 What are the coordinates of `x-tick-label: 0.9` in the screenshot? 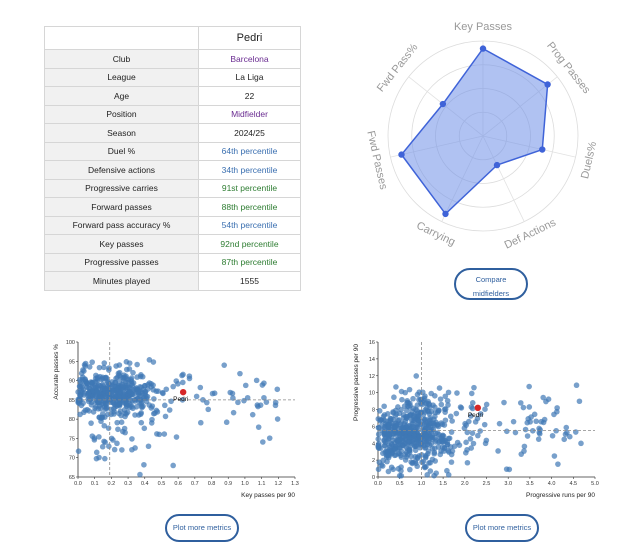 It's located at (228, 484).